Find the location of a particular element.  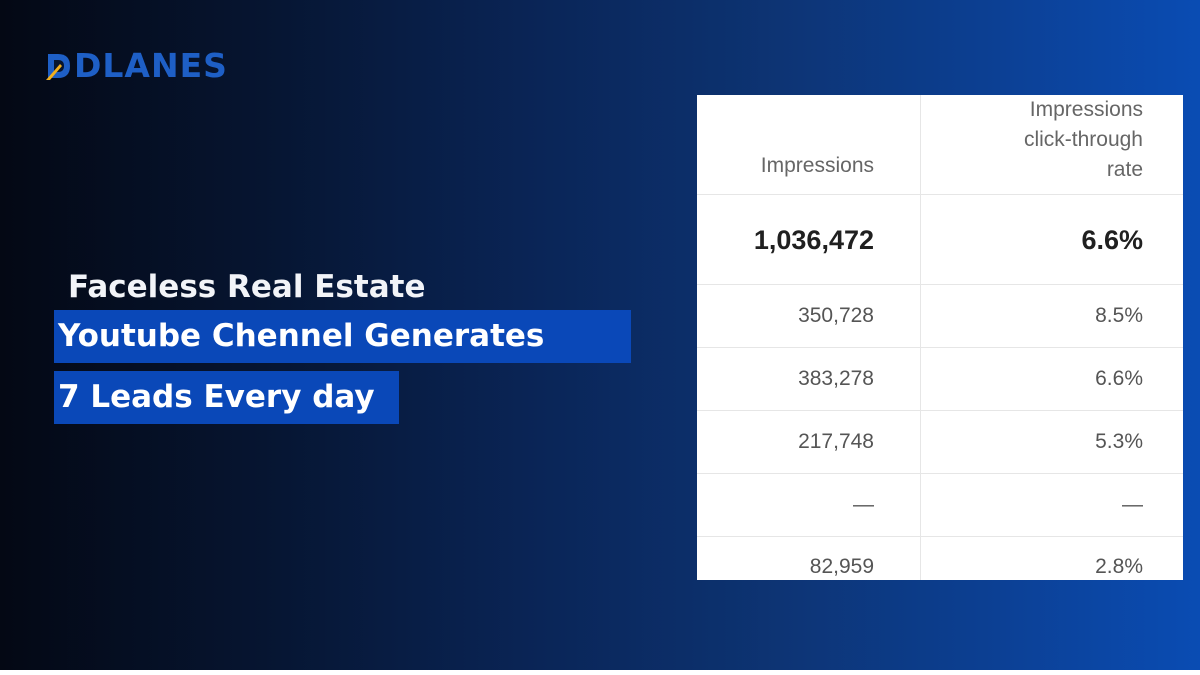

row-impressions: 350,728 is located at coordinates (809, 316).